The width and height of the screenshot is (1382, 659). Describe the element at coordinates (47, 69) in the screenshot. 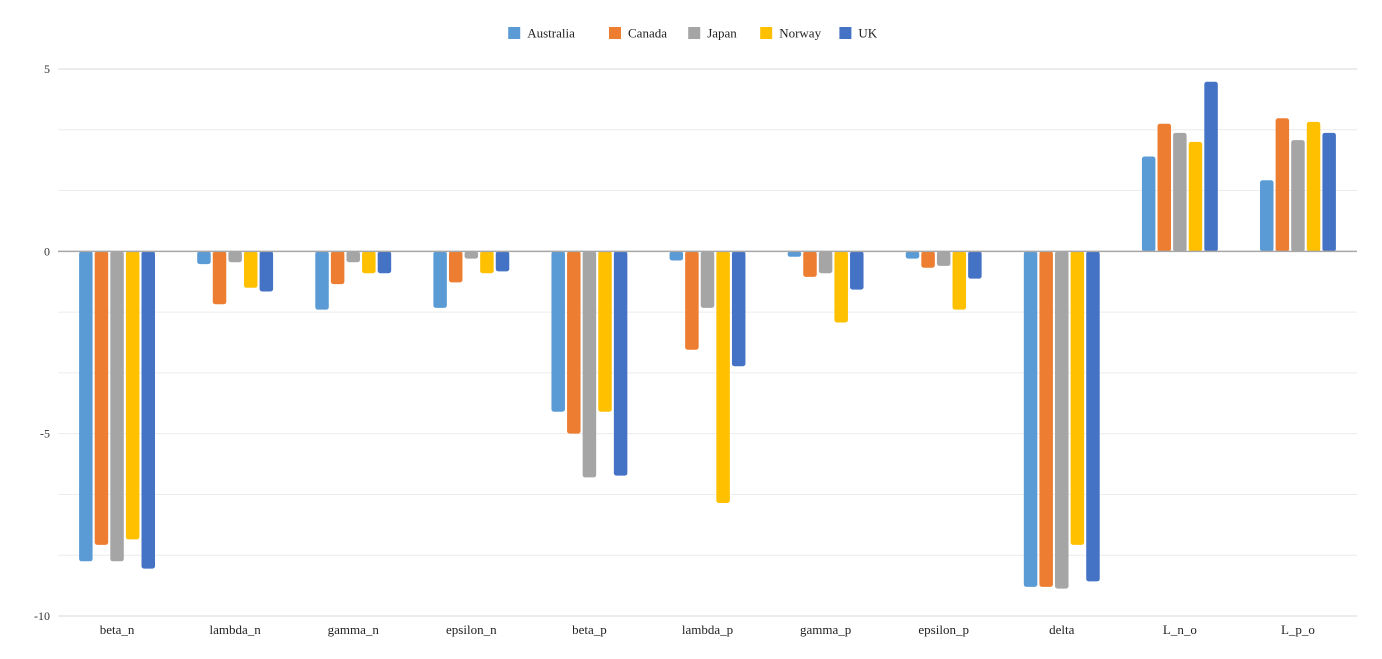

I see `y-tick-label: 5` at that location.